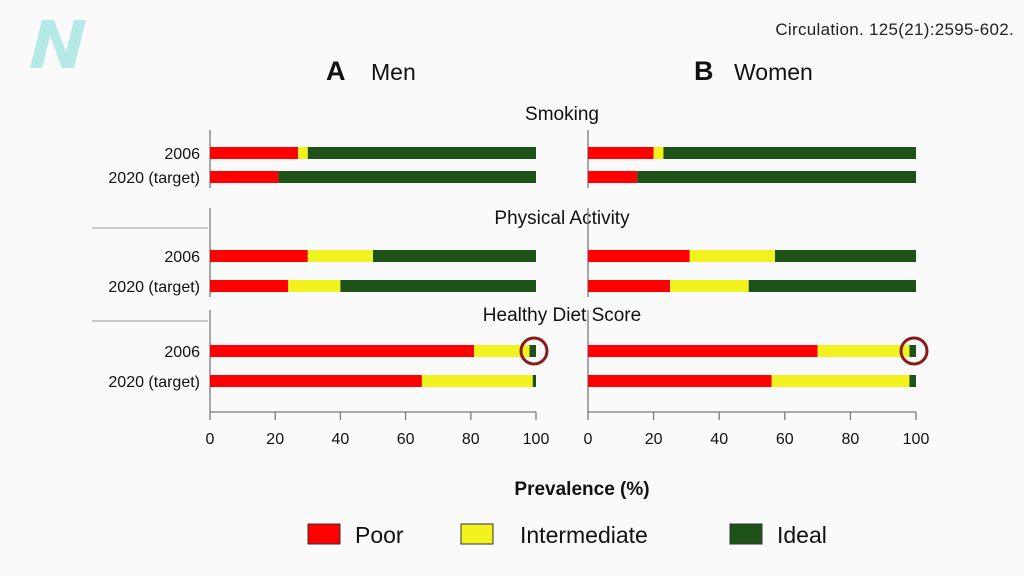  Describe the element at coordinates (379, 535) in the screenshot. I see `legend-label-poor: Poor` at that location.